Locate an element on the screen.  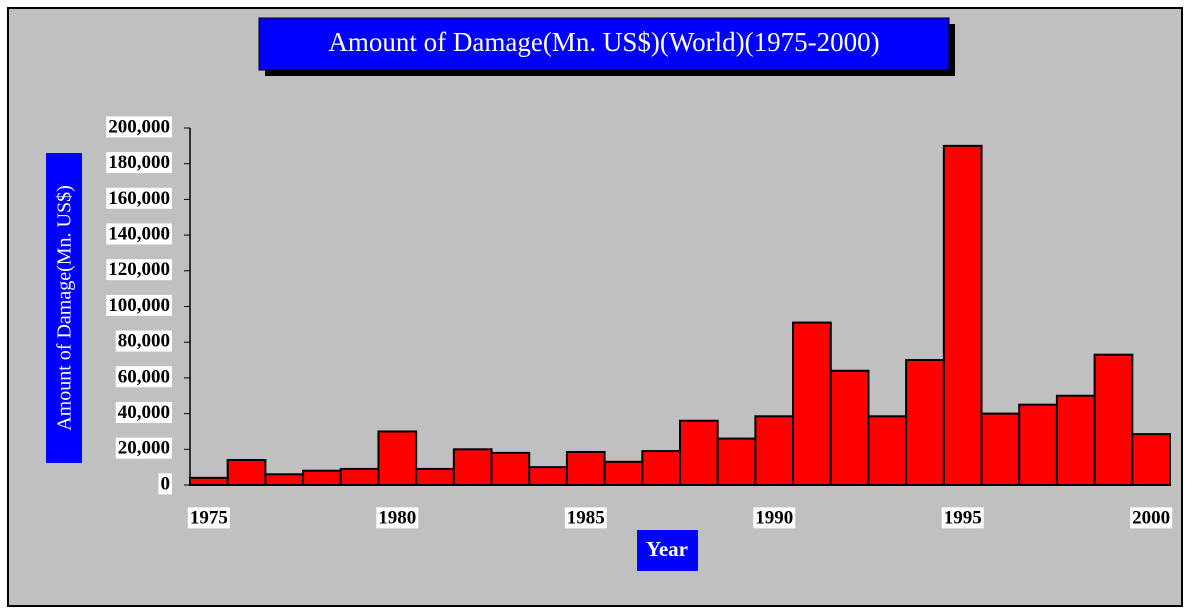
x-tick-label: 2000 is located at coordinates (1151, 517).